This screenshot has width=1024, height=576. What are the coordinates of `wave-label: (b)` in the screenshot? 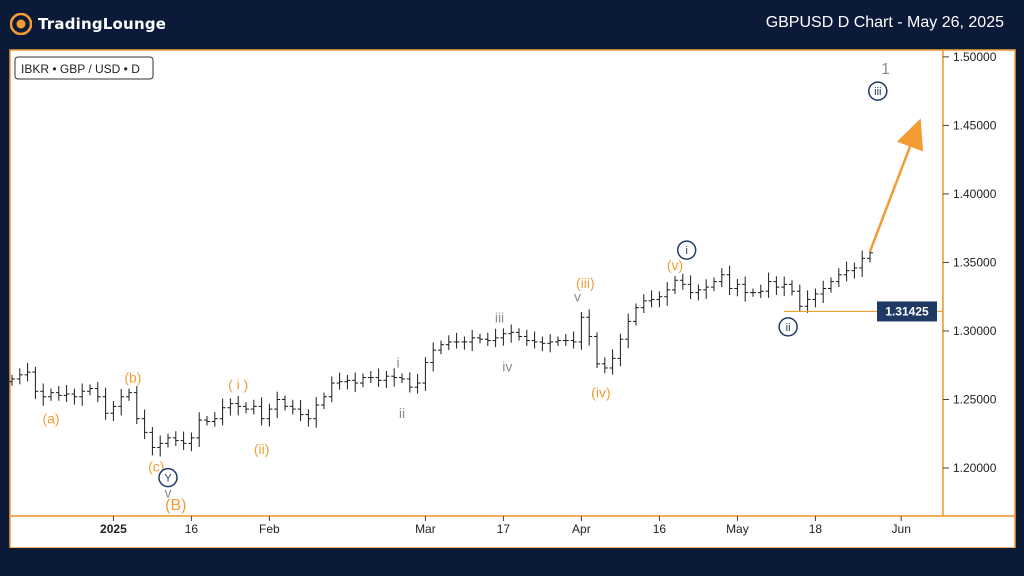 It's located at (132, 378).